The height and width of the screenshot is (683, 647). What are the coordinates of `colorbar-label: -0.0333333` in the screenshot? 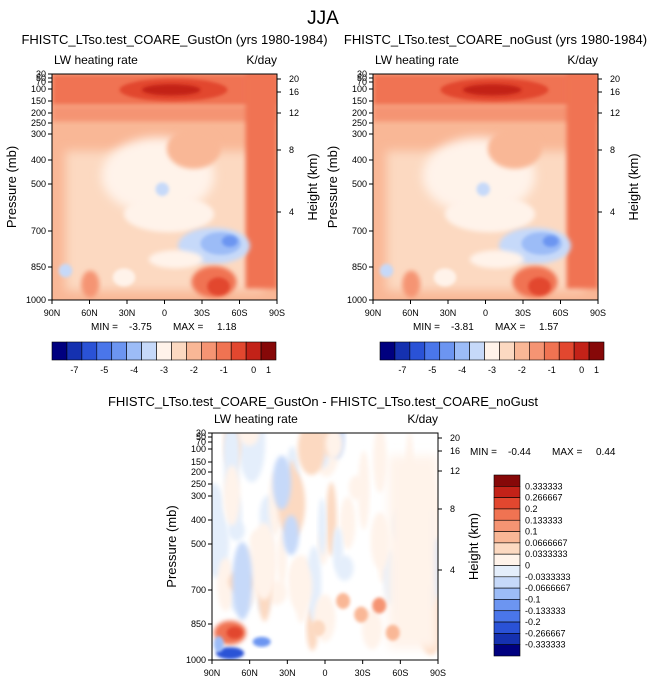 It's located at (548, 577).